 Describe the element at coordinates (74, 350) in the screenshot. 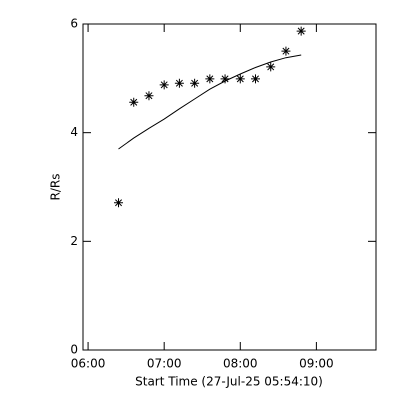

I see `y-tick-label: 0` at that location.